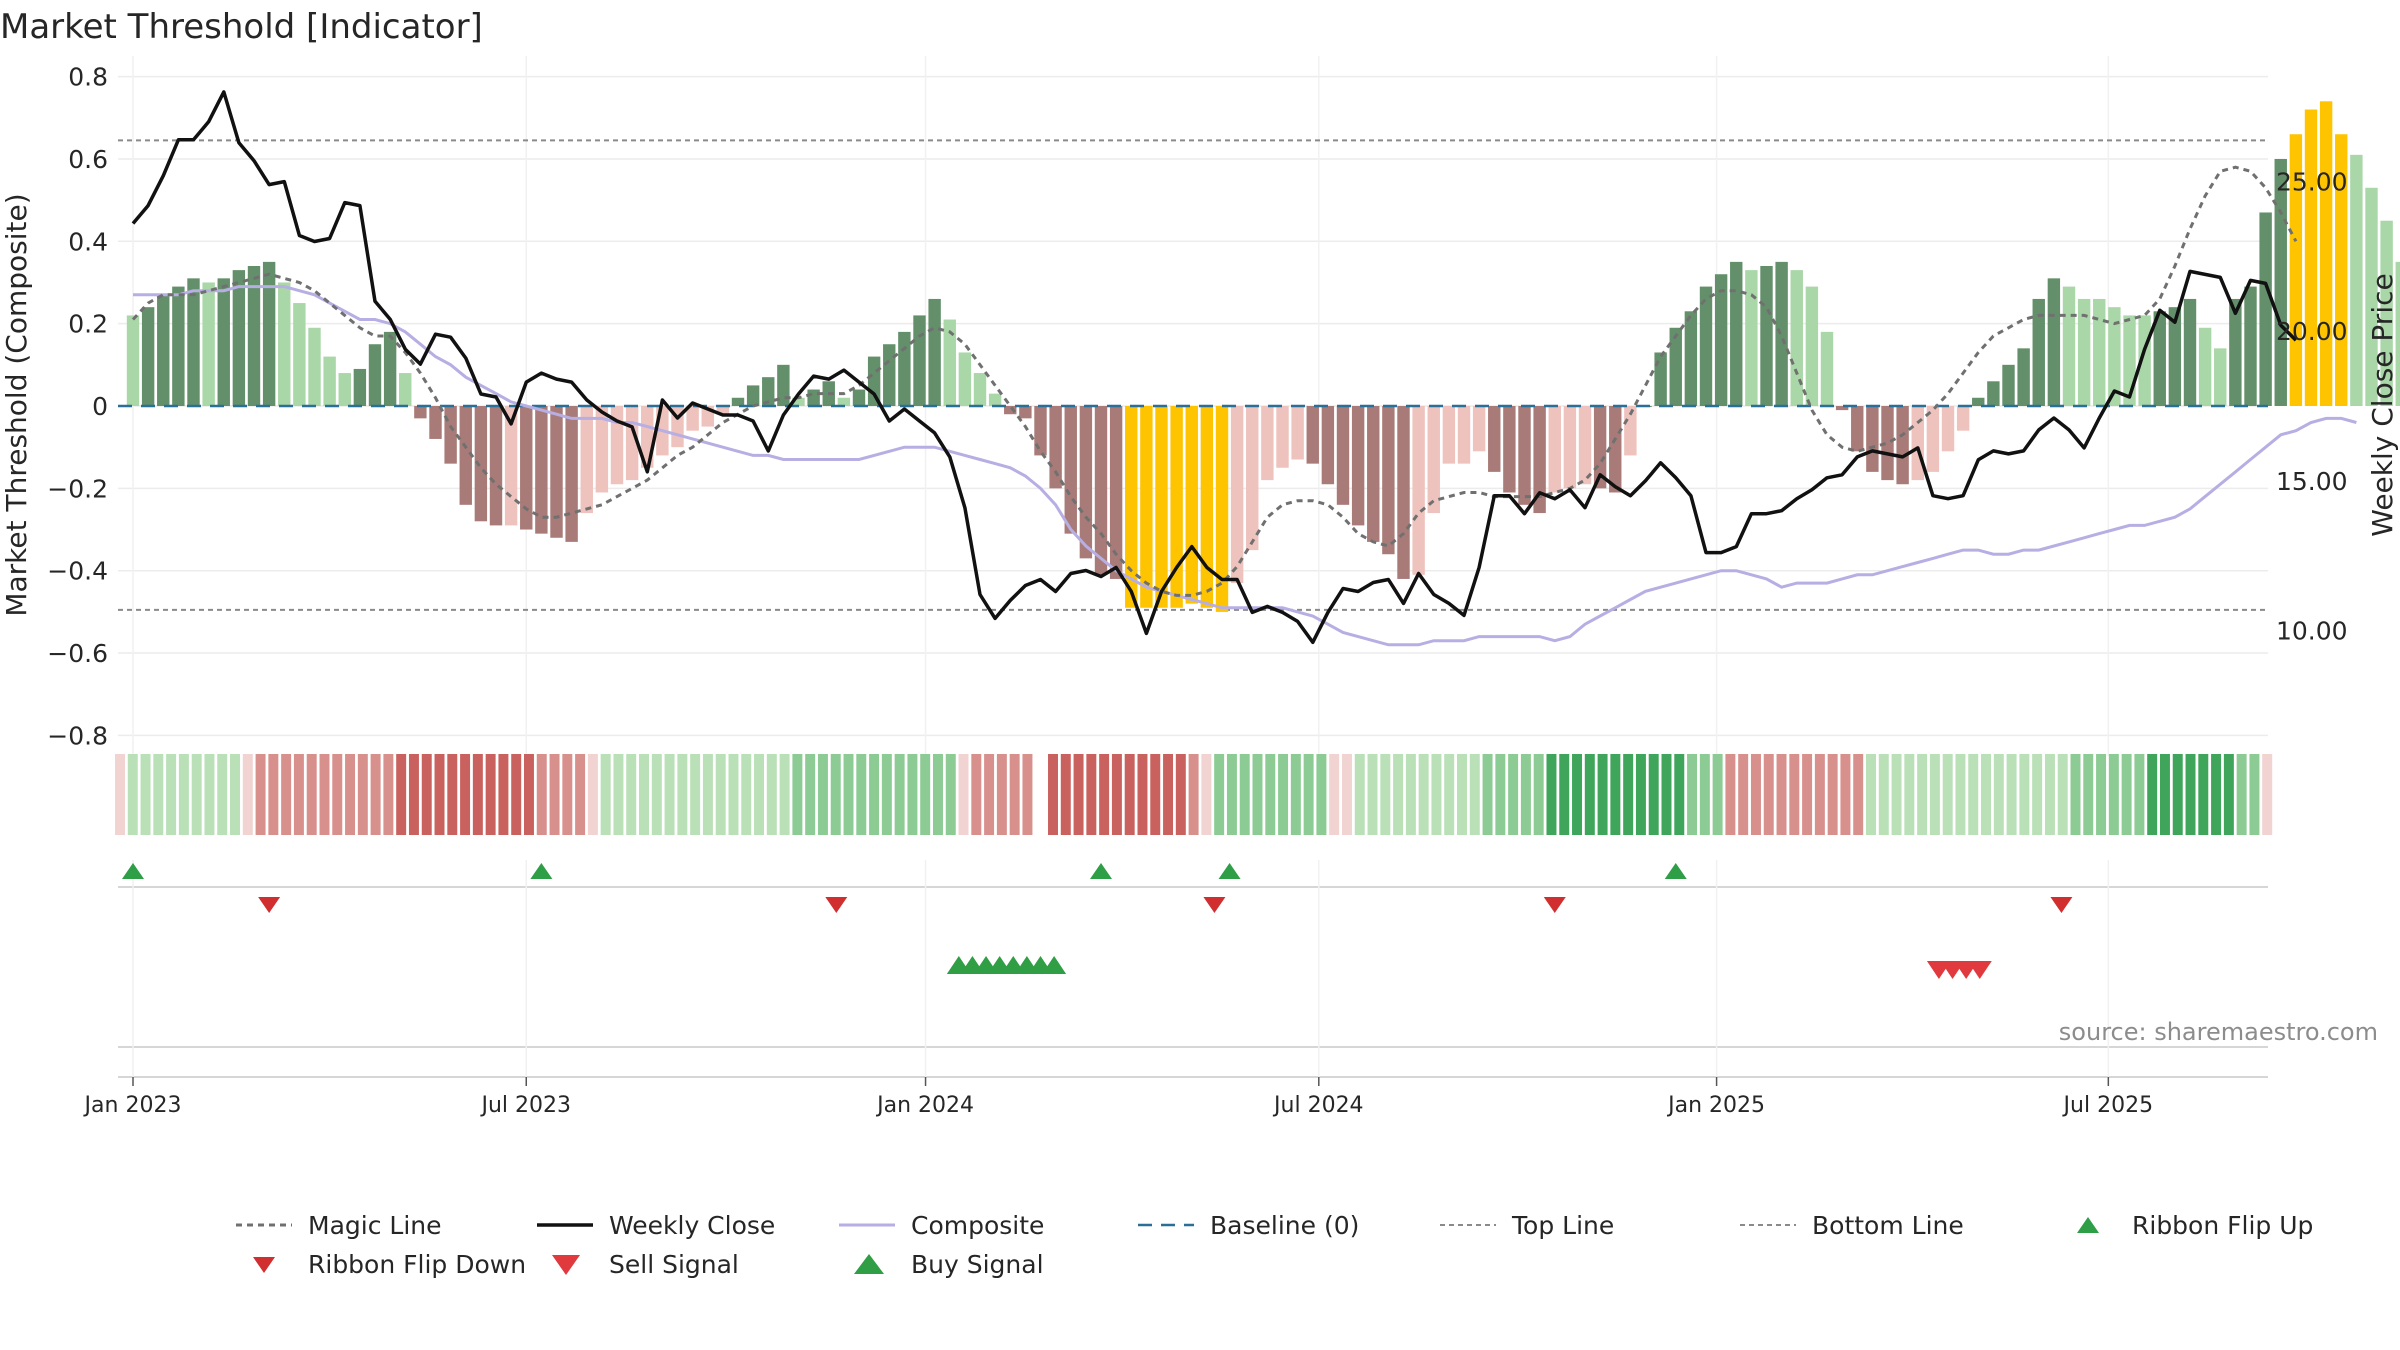 This screenshot has width=2400, height=1350. Describe the element at coordinates (77, 571) in the screenshot. I see `y-left-tick-label: −0.4` at that location.